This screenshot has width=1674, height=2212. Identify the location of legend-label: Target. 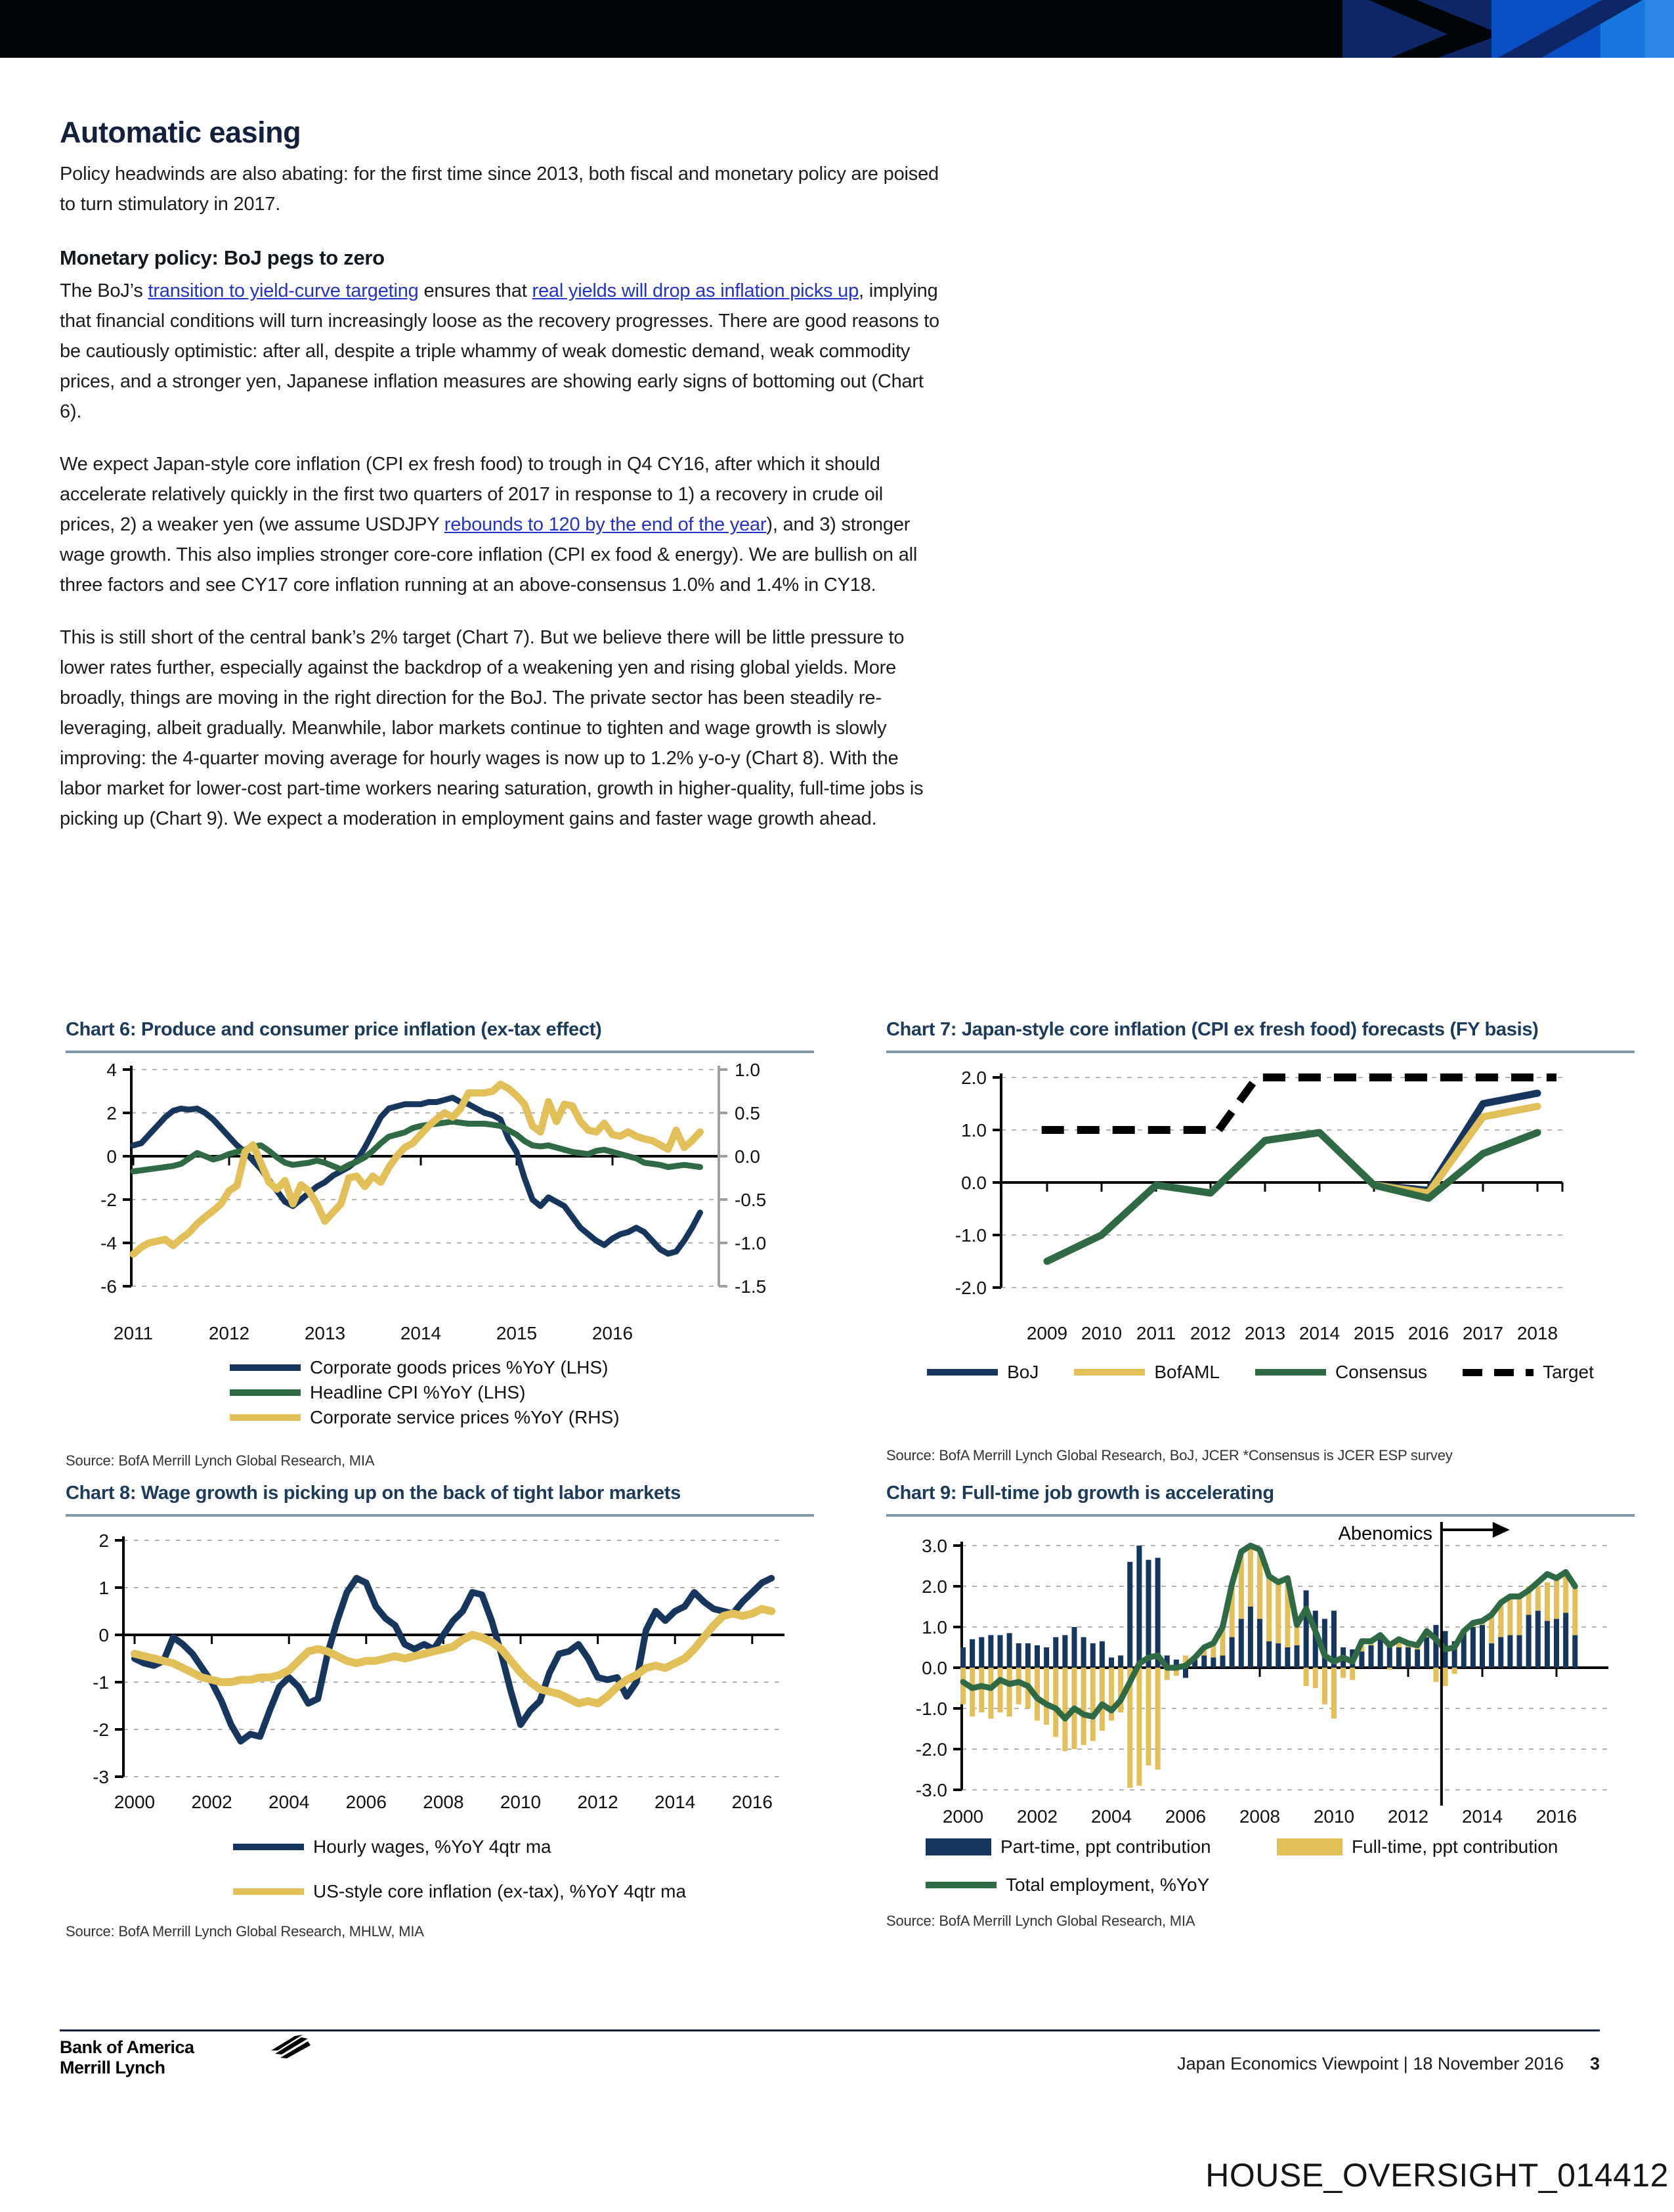
(1568, 1372).